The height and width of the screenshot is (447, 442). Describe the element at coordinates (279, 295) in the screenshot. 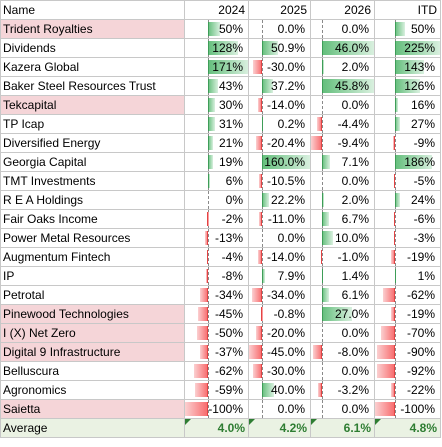

I see `value-cell: -34.0%` at that location.